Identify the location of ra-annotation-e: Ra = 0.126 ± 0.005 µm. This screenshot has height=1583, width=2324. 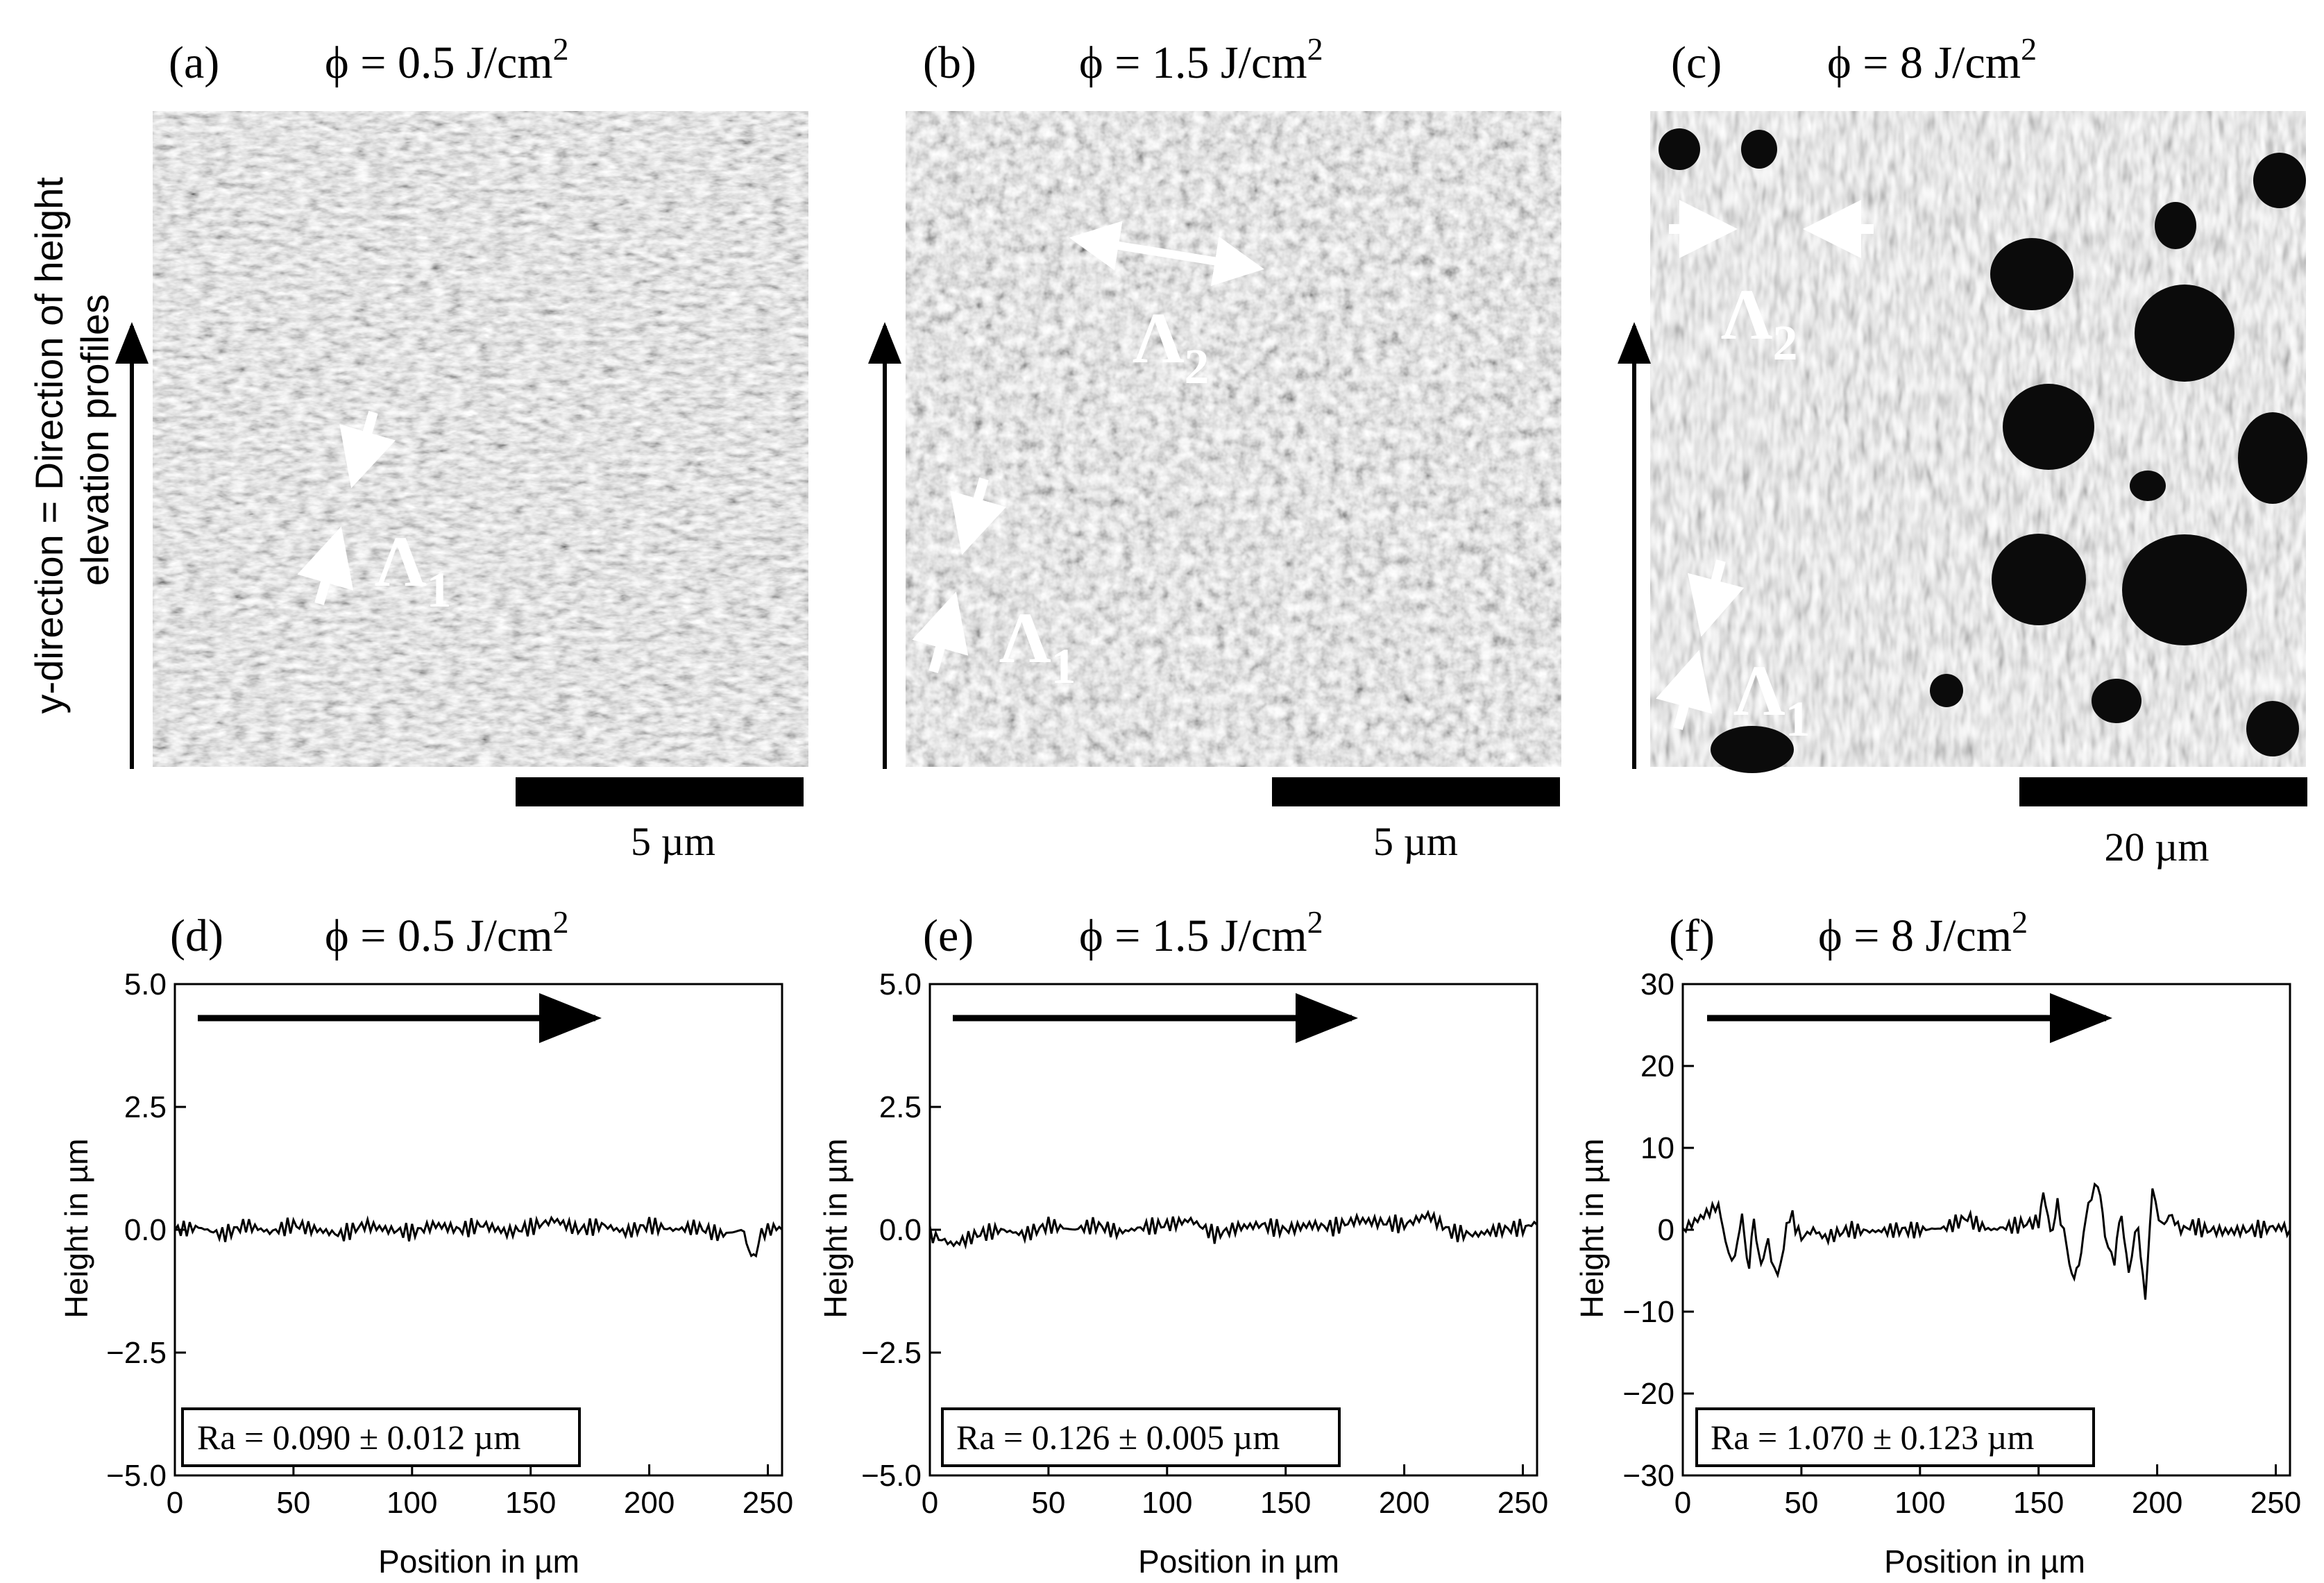
(1118, 1437).